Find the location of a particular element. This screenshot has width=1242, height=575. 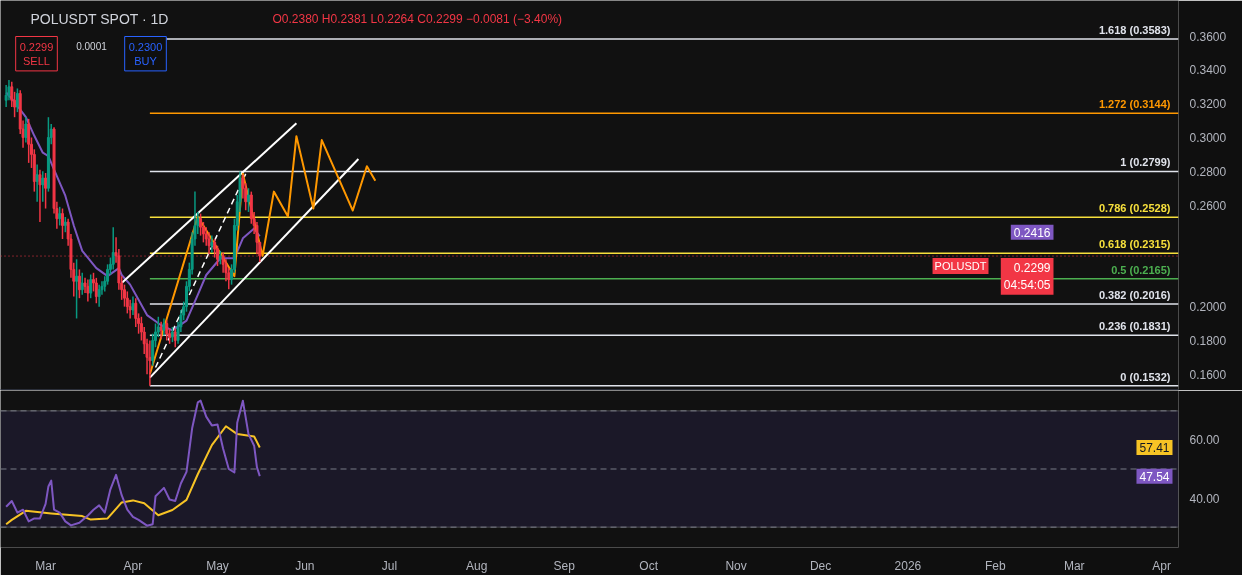

x-tick-label: Dec is located at coordinates (820, 565).